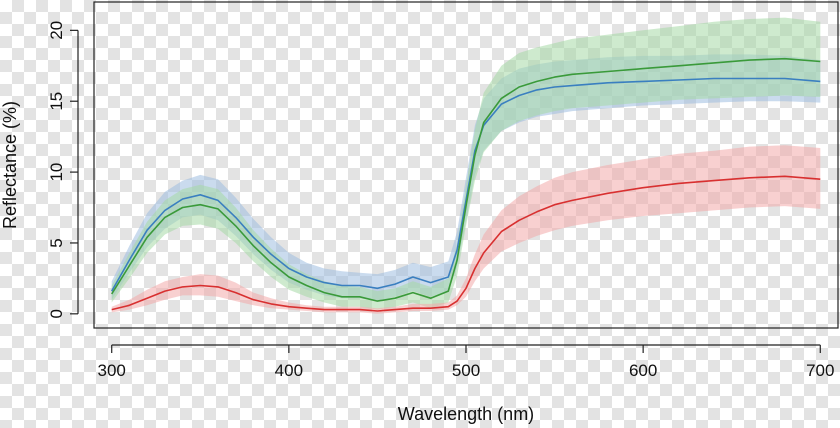 The image size is (840, 428). What do you see at coordinates (56, 101) in the screenshot?
I see `y-tick-label: 15` at bounding box center [56, 101].